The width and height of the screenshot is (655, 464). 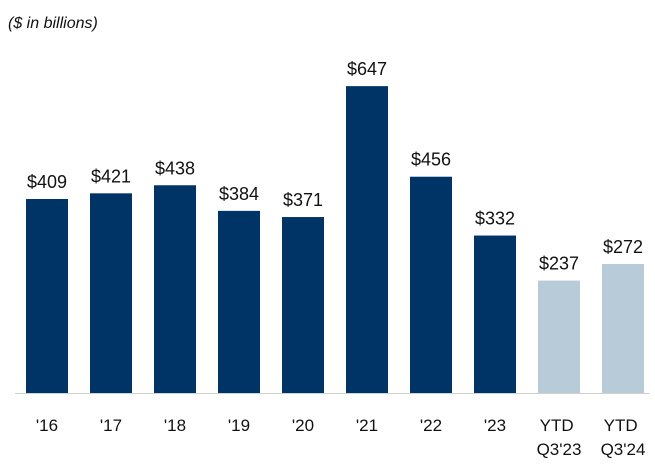 What do you see at coordinates (239, 194) in the screenshot?
I see `value-label: $384` at bounding box center [239, 194].